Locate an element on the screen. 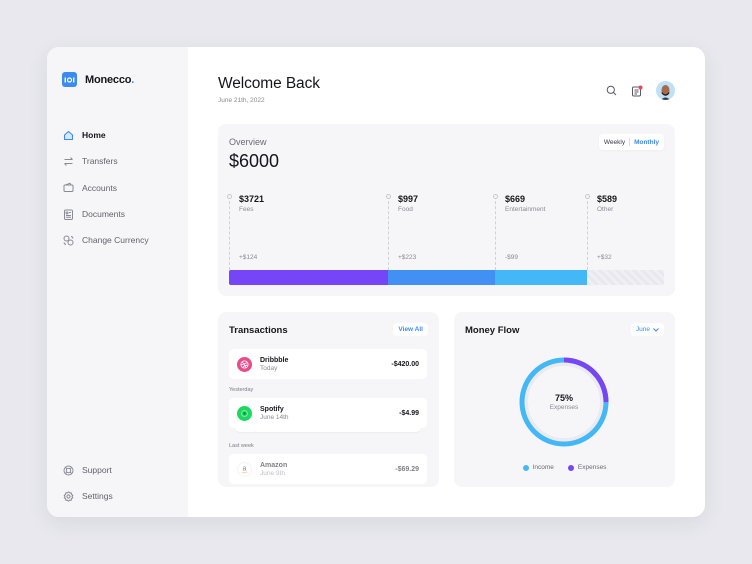 This screenshot has width=752, height=564. sidebar-item-settings: Settings is located at coordinates (87, 496).